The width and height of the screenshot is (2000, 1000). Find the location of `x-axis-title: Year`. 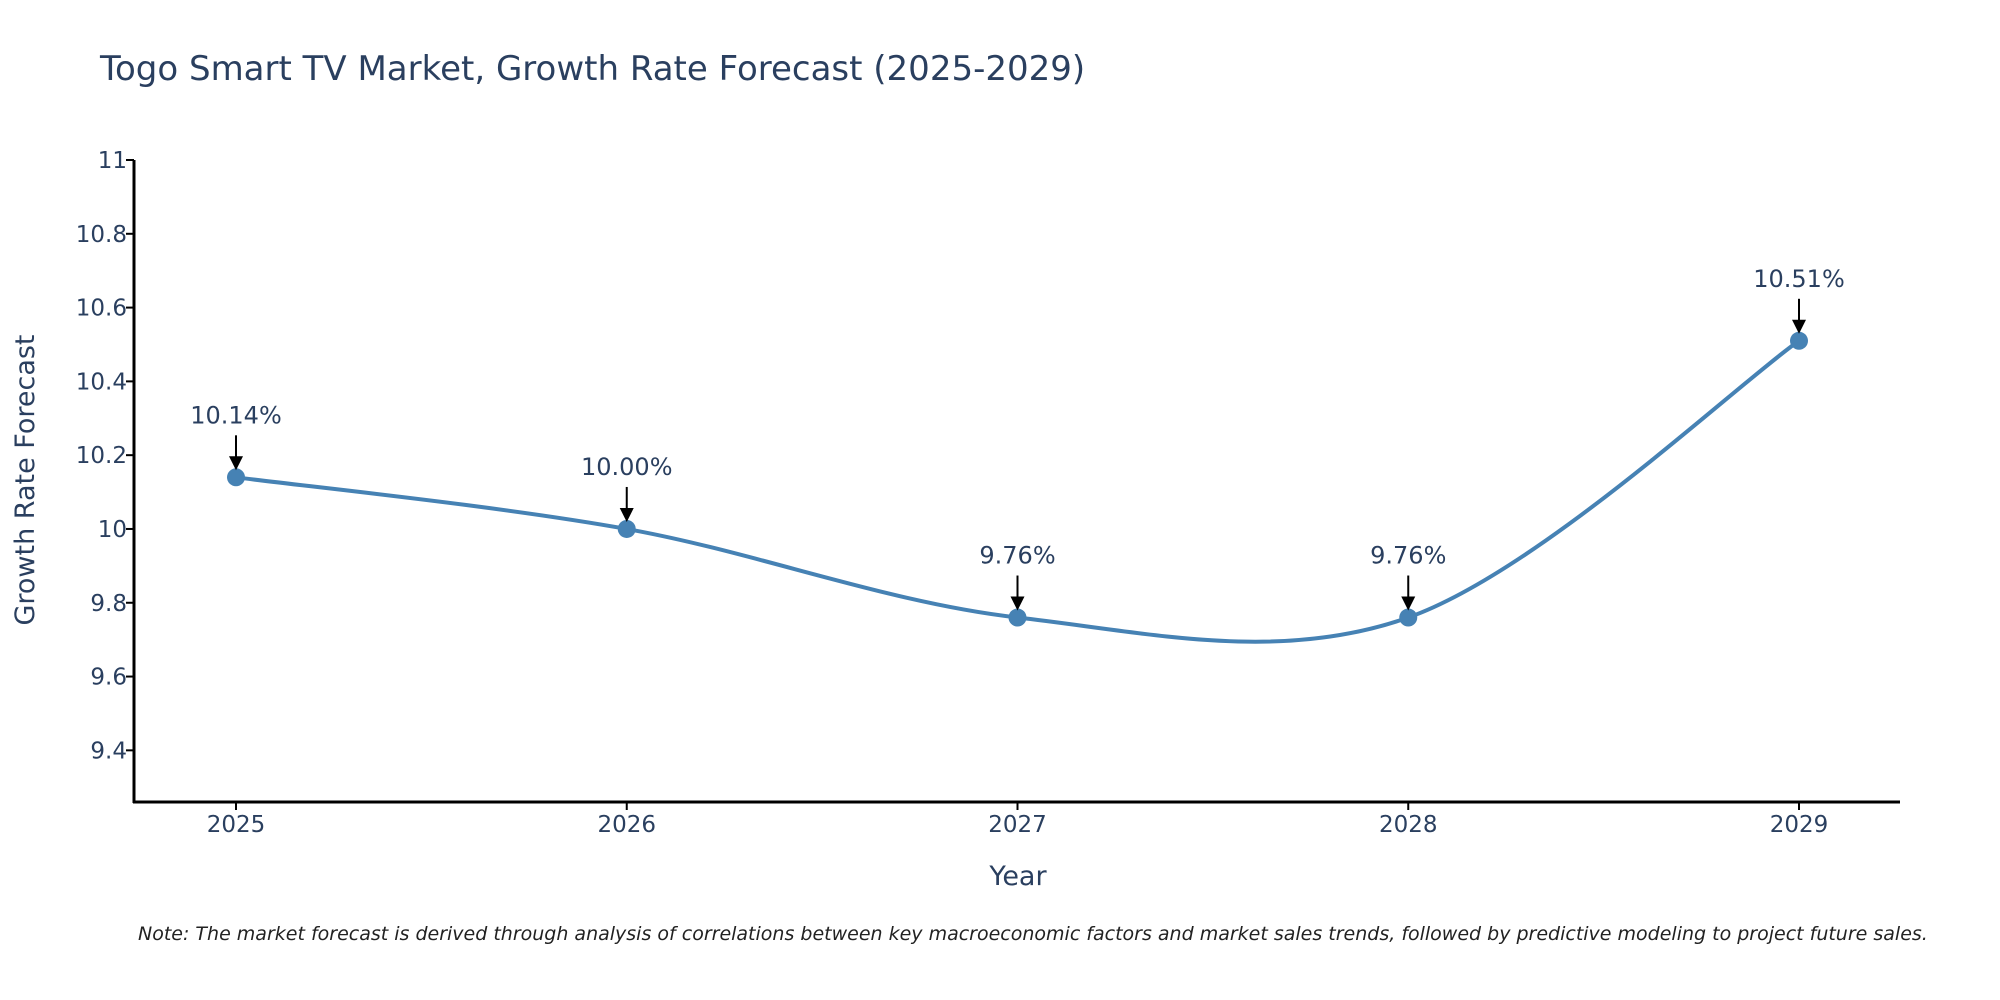

x-axis-title: Year is located at coordinates (1017, 876).